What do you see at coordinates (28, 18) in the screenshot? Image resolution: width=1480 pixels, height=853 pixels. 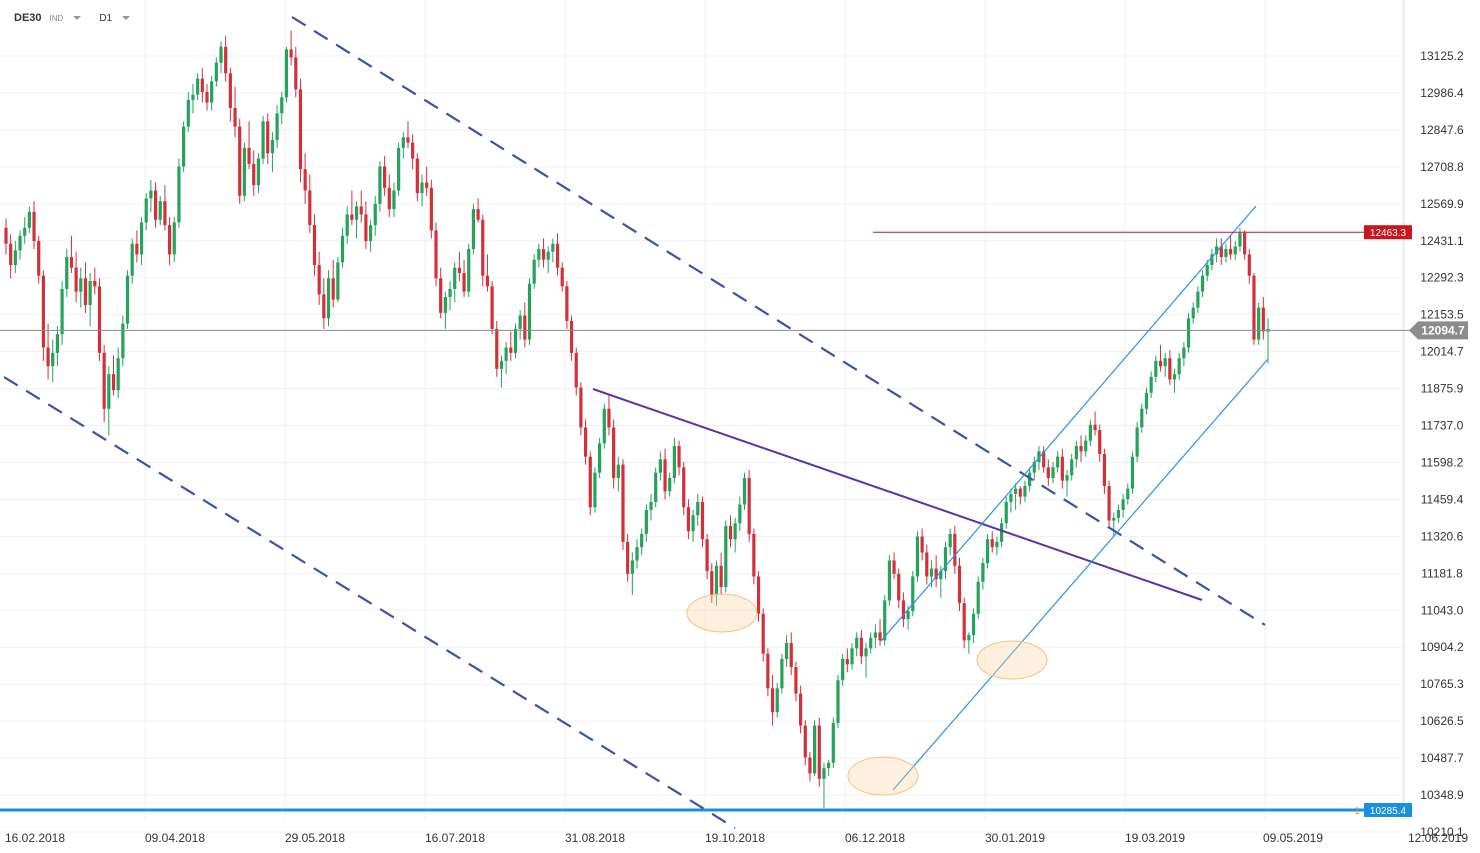 I see `symbol-label: DE30` at bounding box center [28, 18].